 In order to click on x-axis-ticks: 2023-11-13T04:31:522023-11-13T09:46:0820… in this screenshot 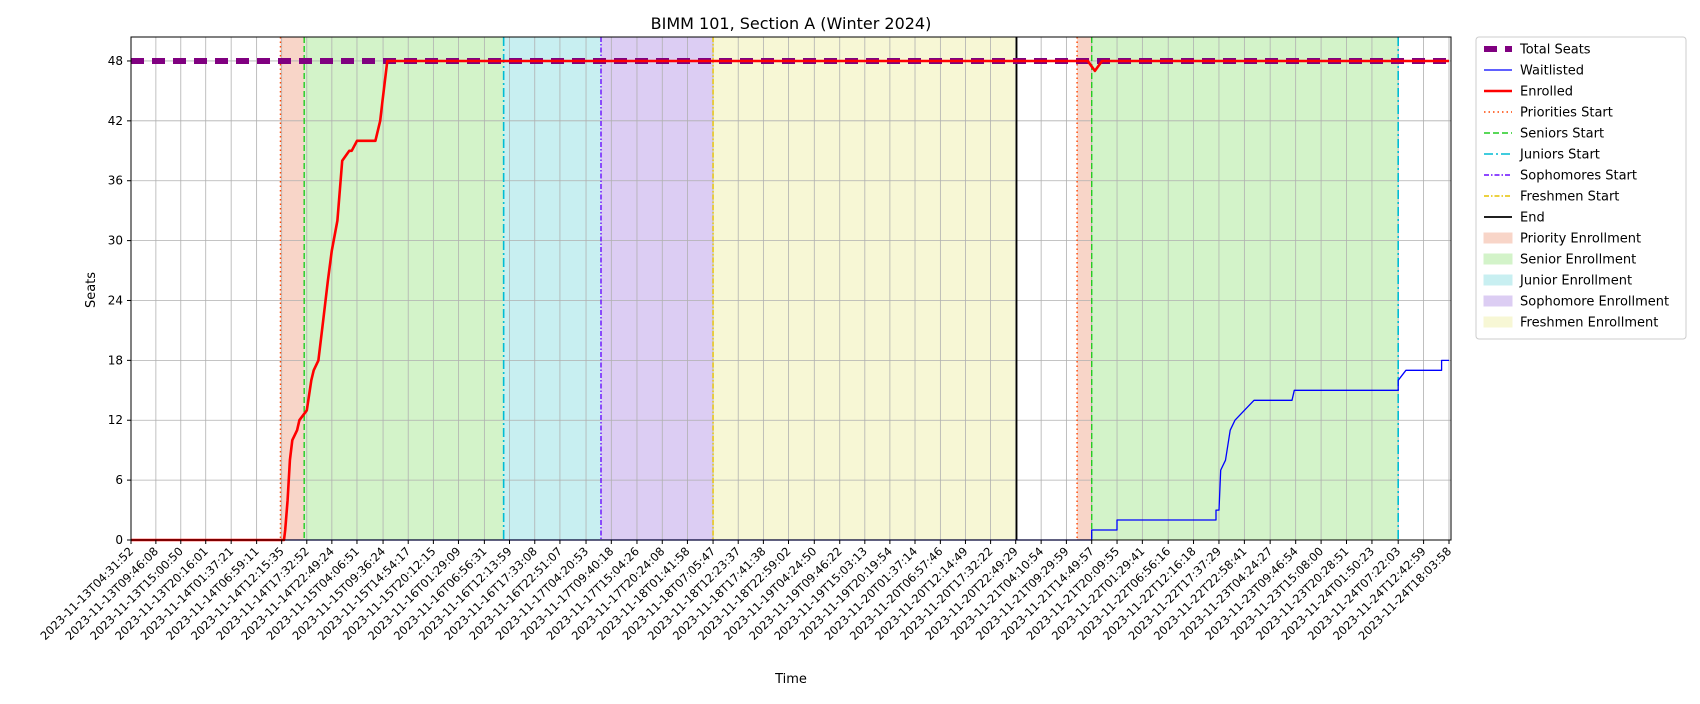, I will do `click(745, 591)`.